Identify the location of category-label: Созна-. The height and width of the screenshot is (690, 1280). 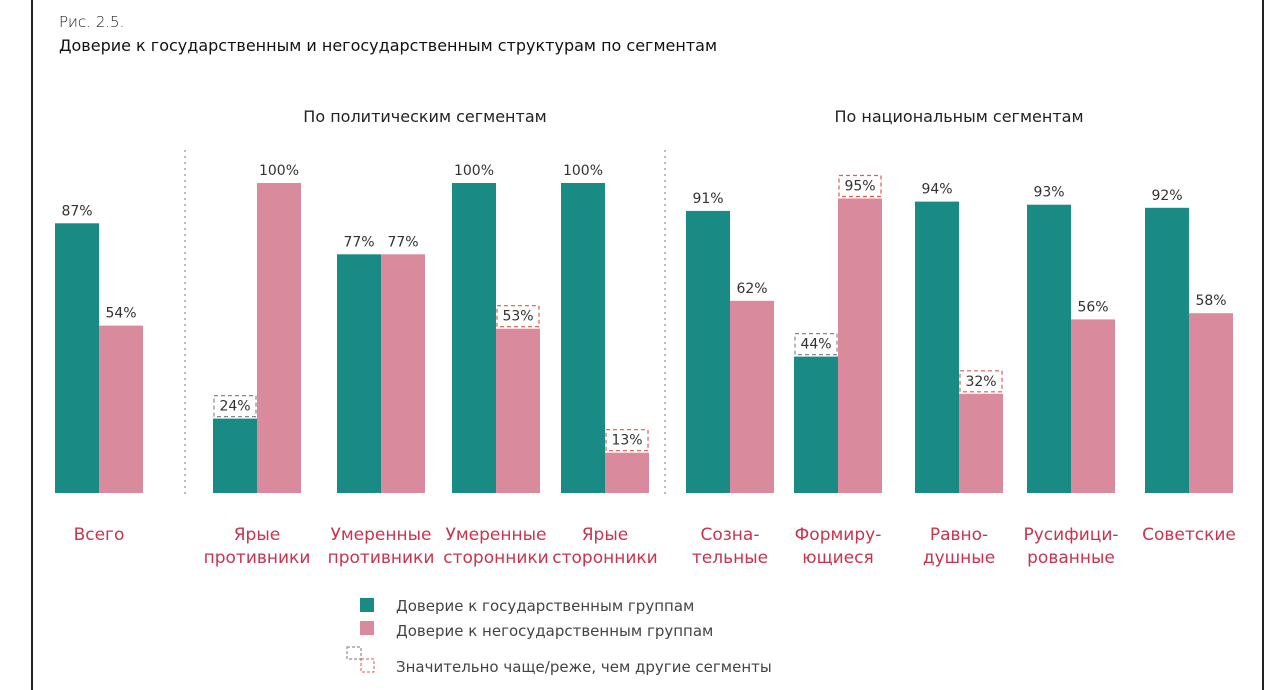
(730, 535).